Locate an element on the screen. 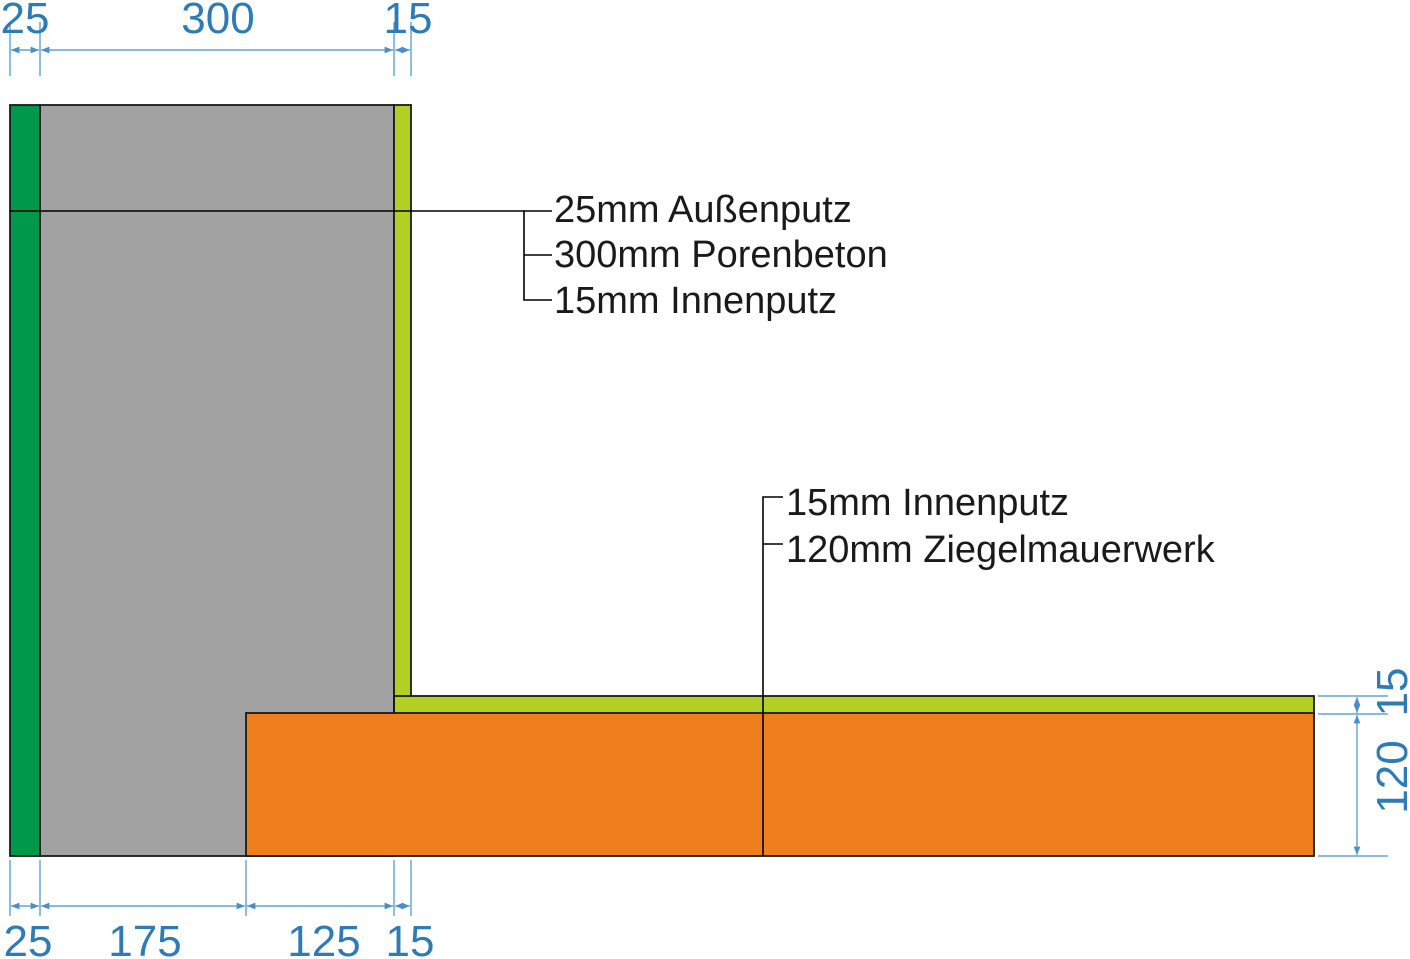 This screenshot has height=959, width=1410. right-dim-inner: 15 is located at coordinates (1389, 692).